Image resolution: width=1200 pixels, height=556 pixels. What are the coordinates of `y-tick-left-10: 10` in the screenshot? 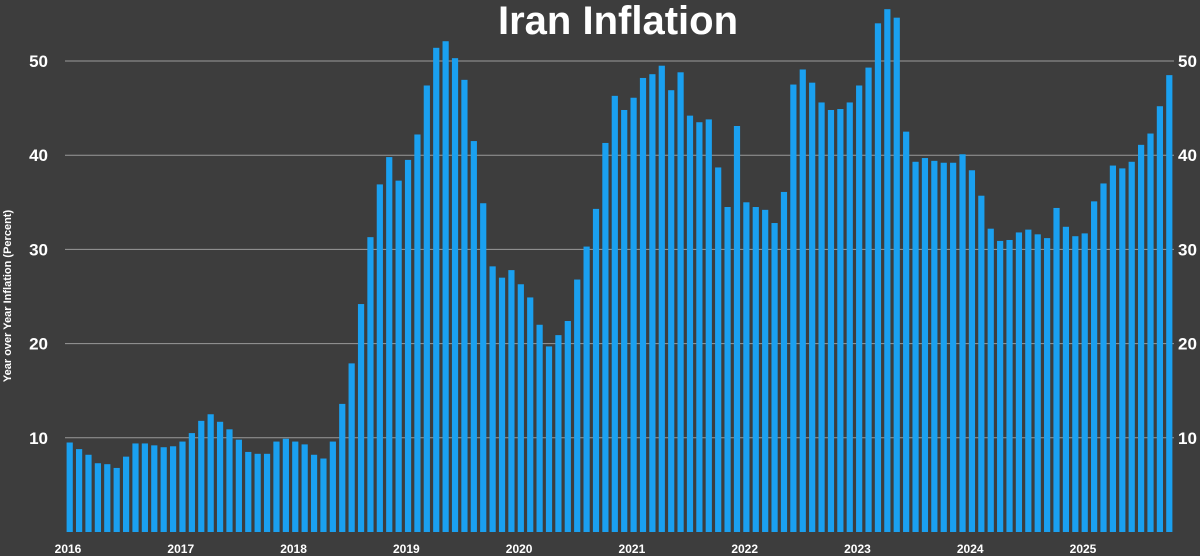 It's located at (38, 438).